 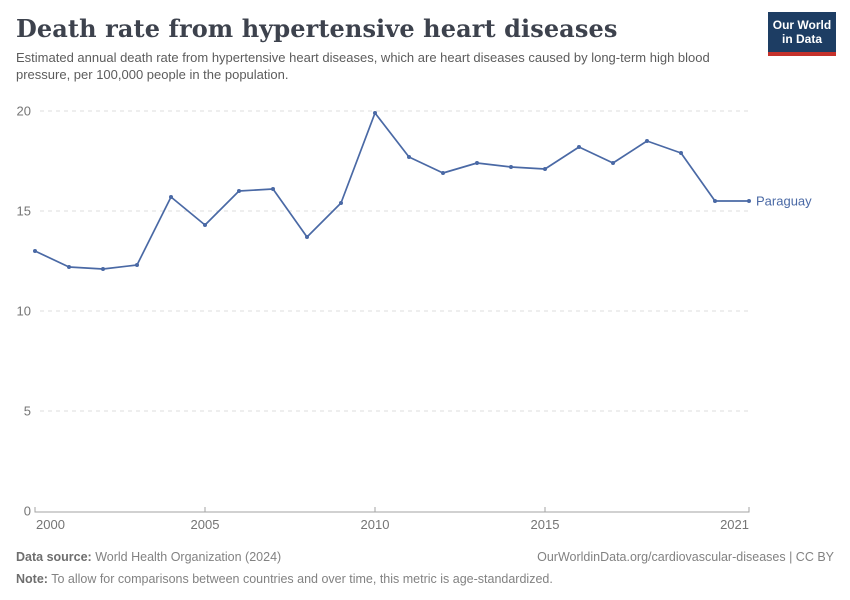 I want to click on y-tick-label-10: 10, so click(x=24, y=311).